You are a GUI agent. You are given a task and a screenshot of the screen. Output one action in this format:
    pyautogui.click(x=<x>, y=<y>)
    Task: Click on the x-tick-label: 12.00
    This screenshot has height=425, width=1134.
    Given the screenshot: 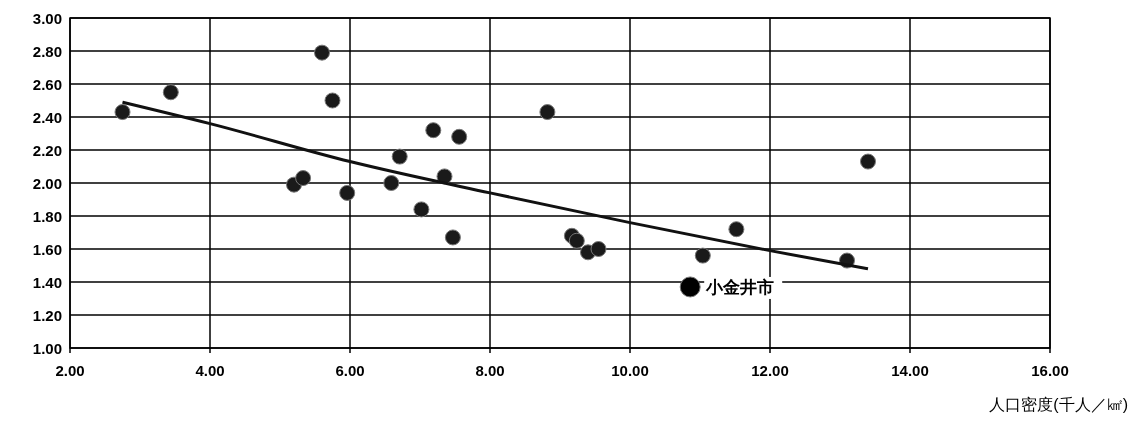 What is the action you would take?
    pyautogui.click(x=770, y=370)
    